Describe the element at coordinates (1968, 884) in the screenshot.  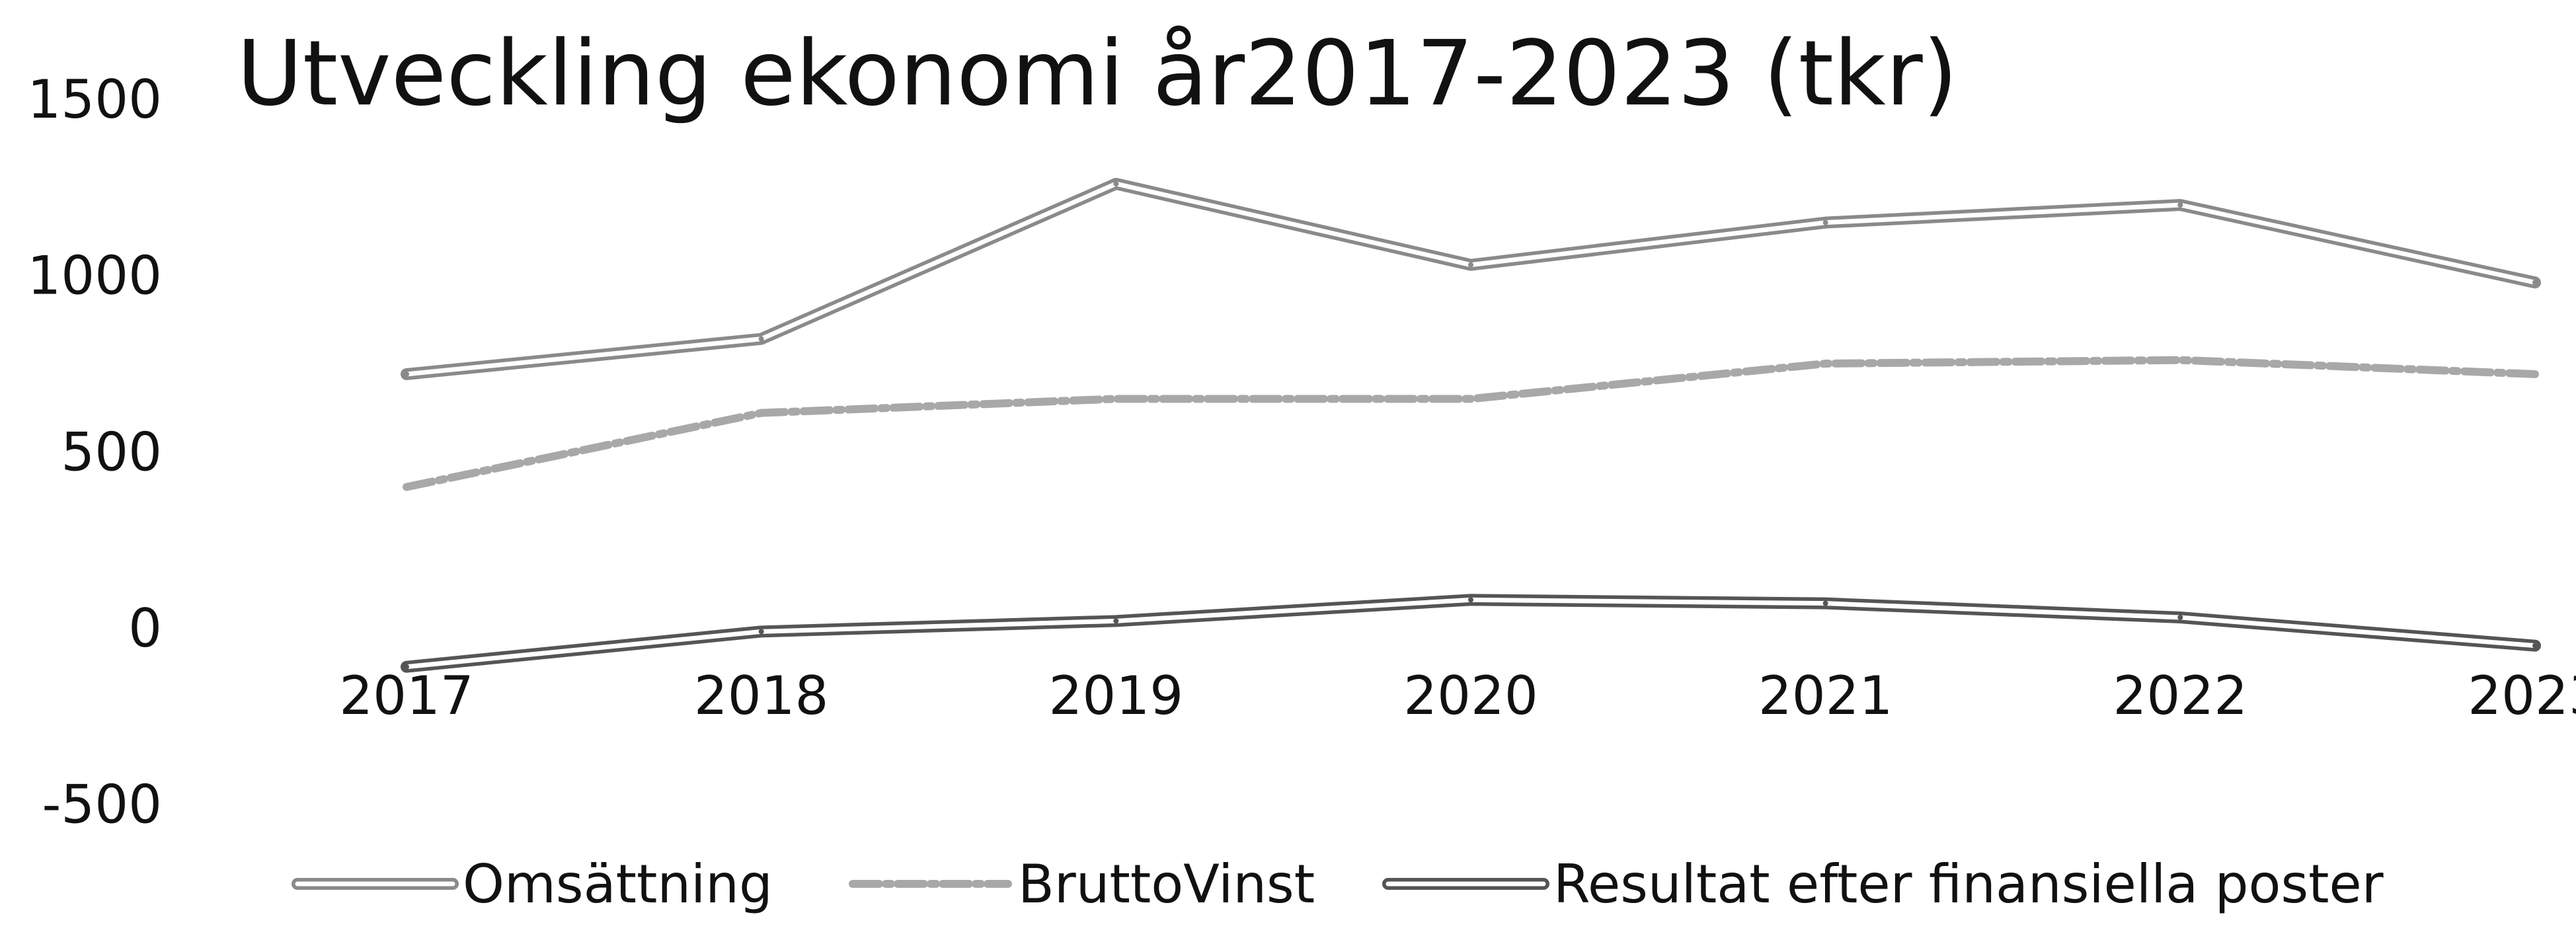
I see `legend-label: Resultat efter finansiella poster` at that location.